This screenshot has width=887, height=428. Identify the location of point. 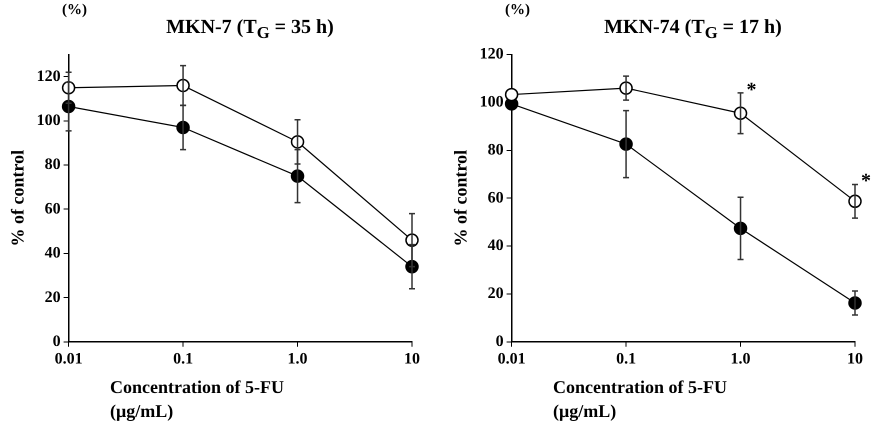
(511, 95).